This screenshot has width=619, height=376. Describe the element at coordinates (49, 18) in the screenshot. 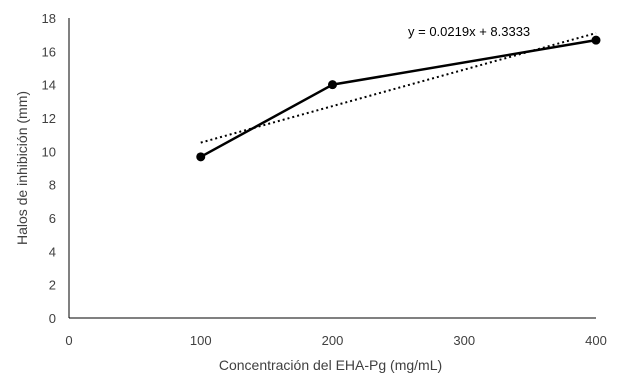

I see `y-tick-label: 18` at that location.